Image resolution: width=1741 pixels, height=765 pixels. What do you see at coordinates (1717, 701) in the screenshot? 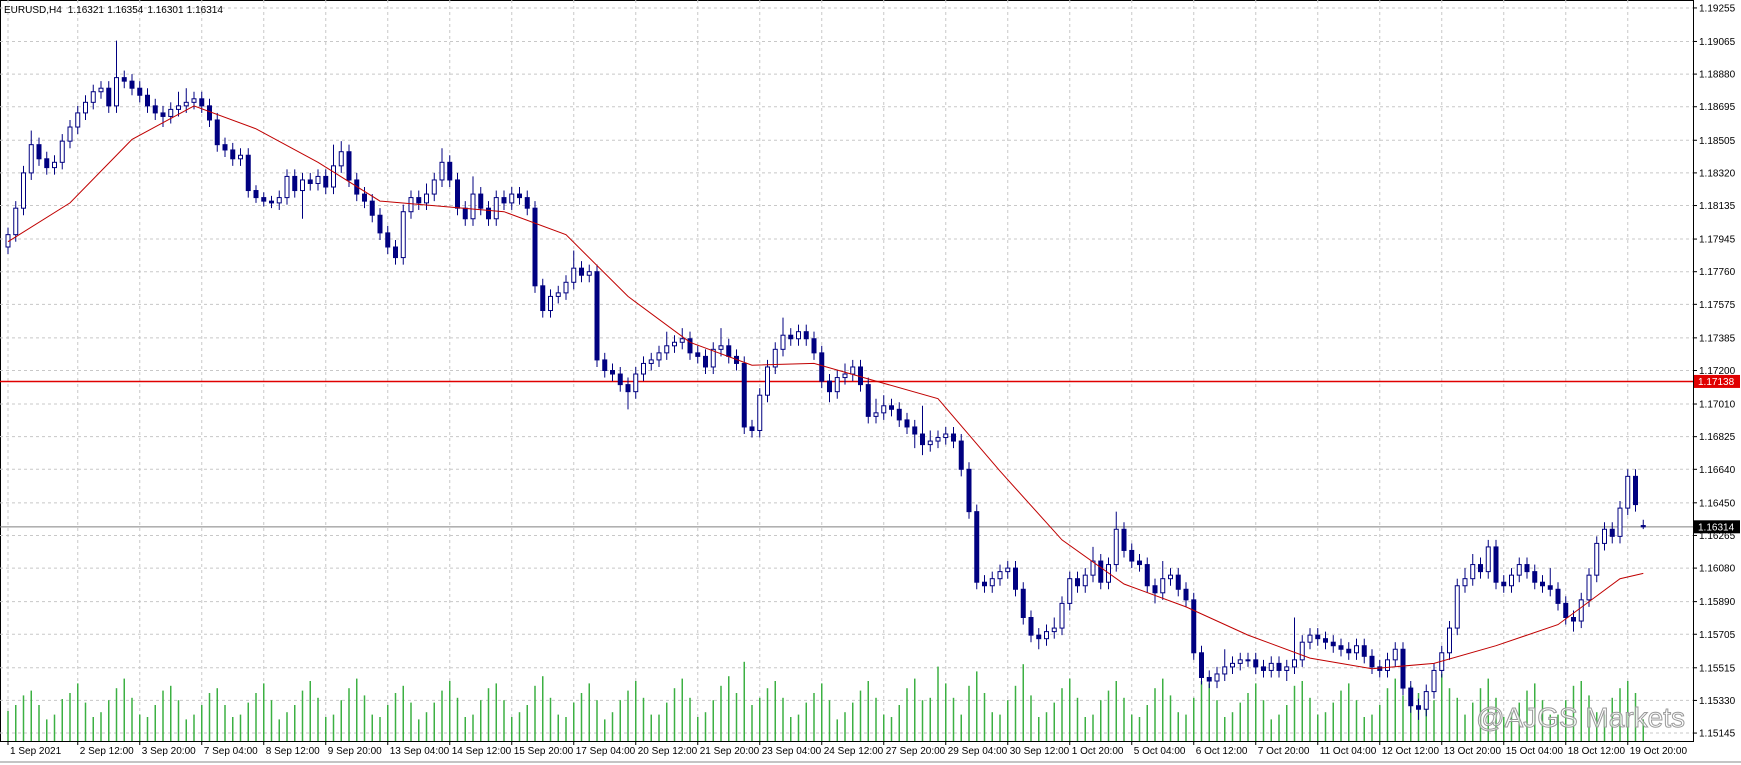
I see `y-tick-label: 1.15330` at bounding box center [1717, 701].